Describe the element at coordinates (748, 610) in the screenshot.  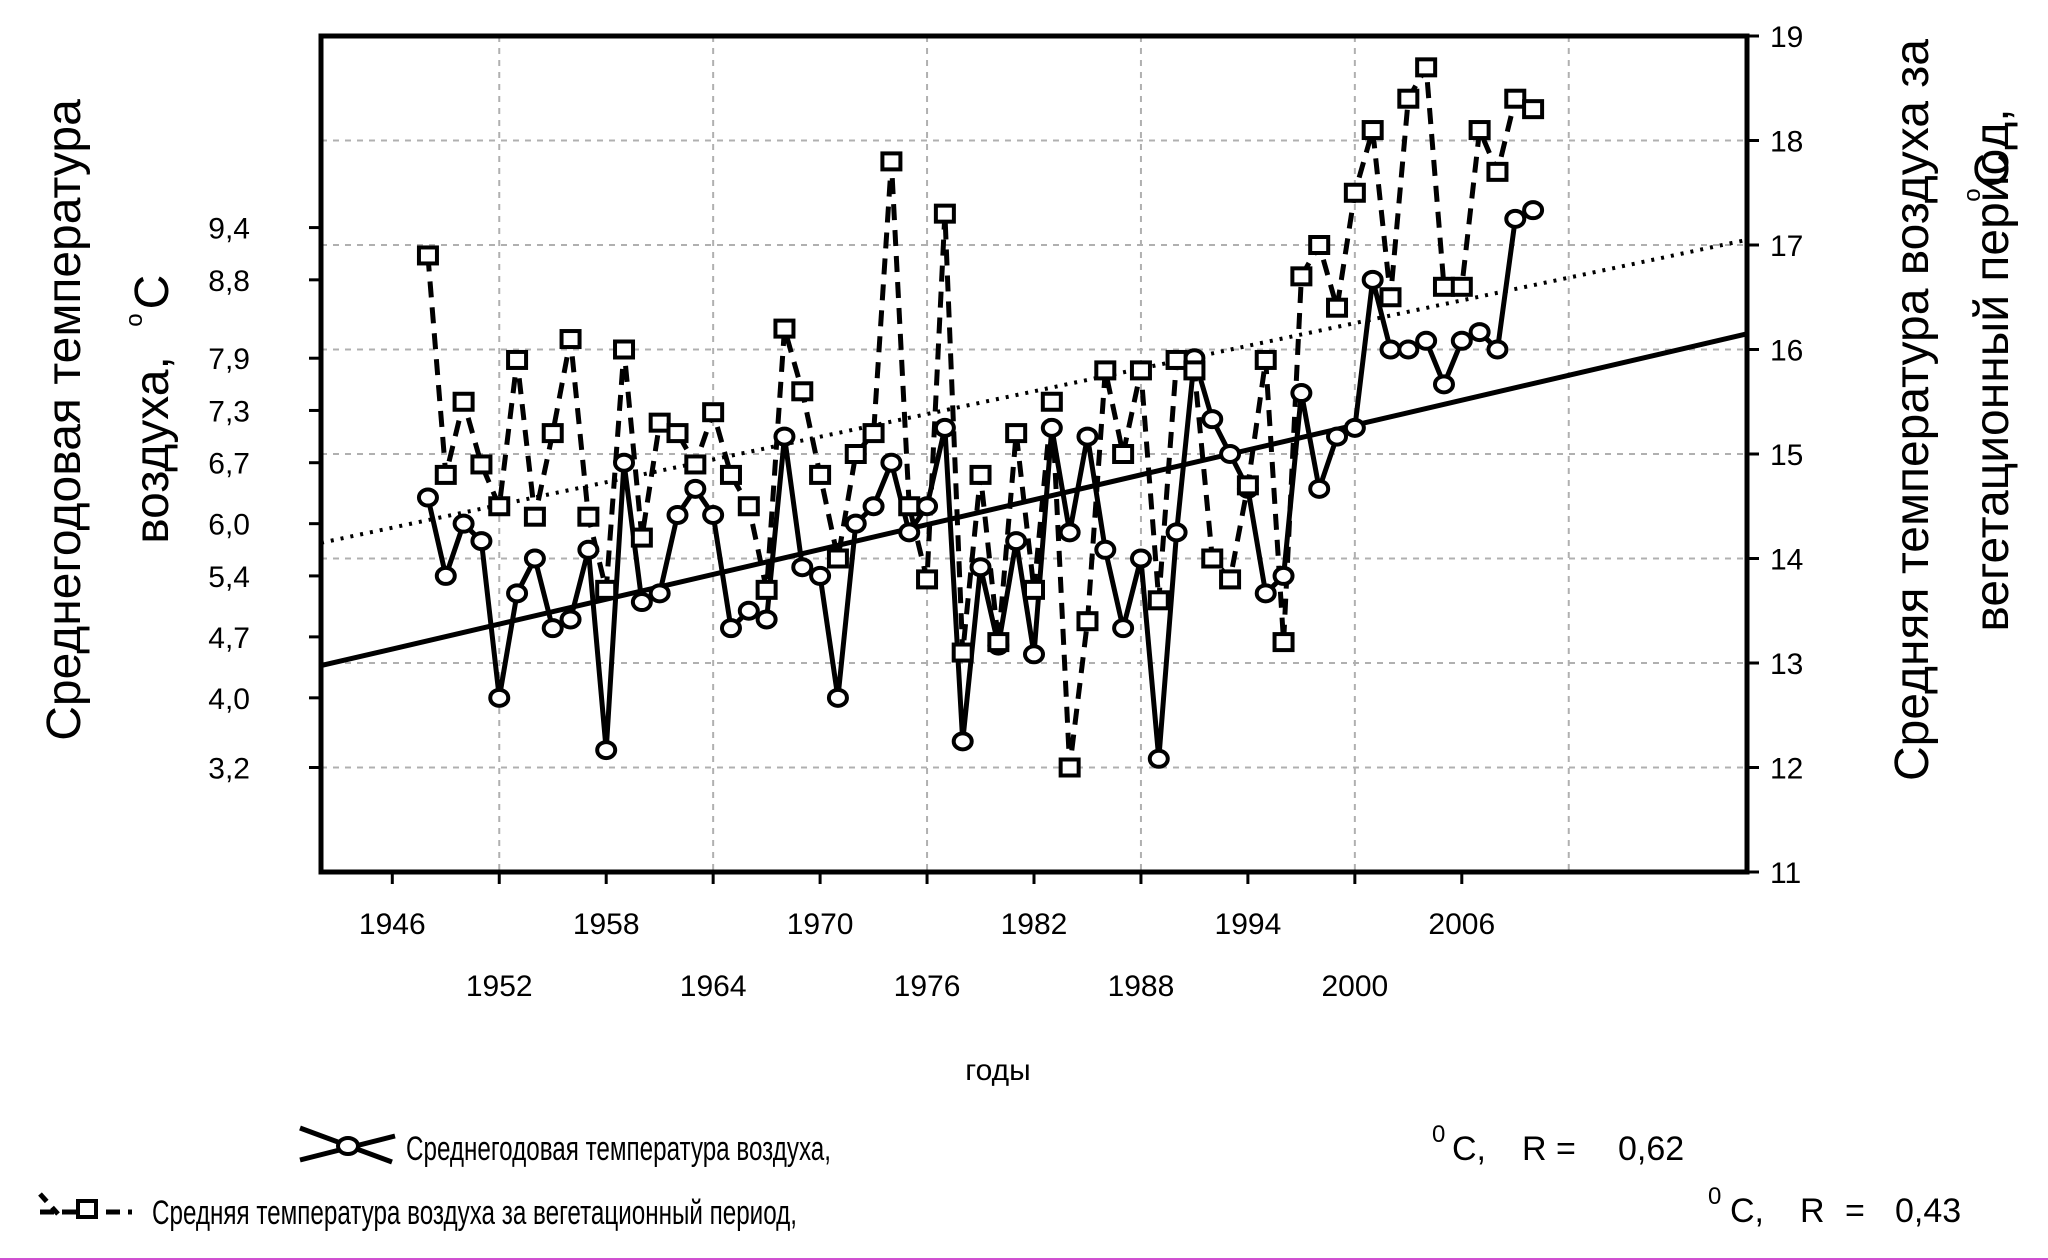
I see `point-annual-1966` at that location.